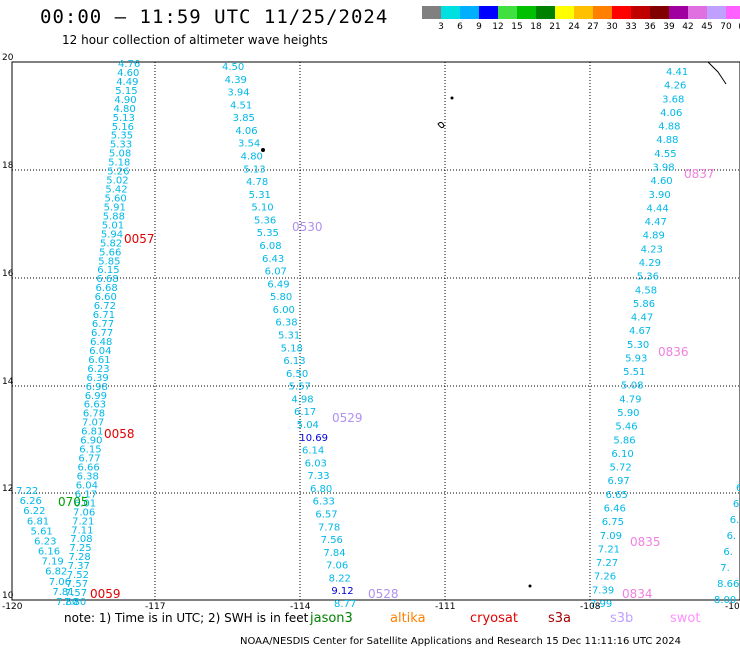  I want to click on wave-height-value: 7.08, so click(81, 539).